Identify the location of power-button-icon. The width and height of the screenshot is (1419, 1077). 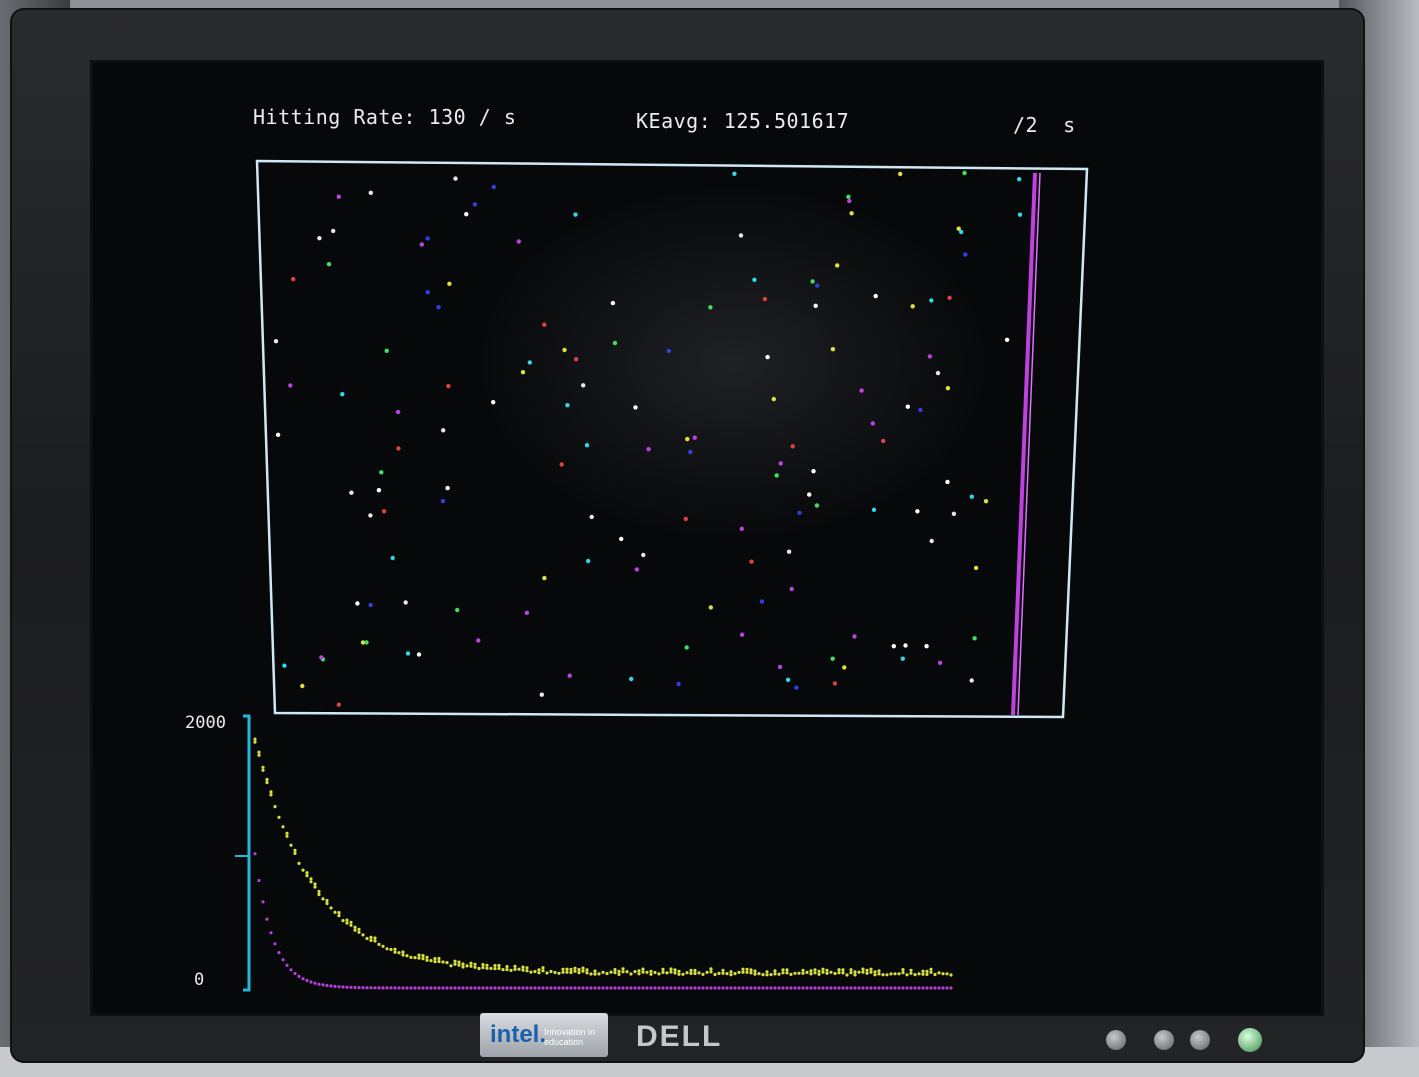
(1250, 1040).